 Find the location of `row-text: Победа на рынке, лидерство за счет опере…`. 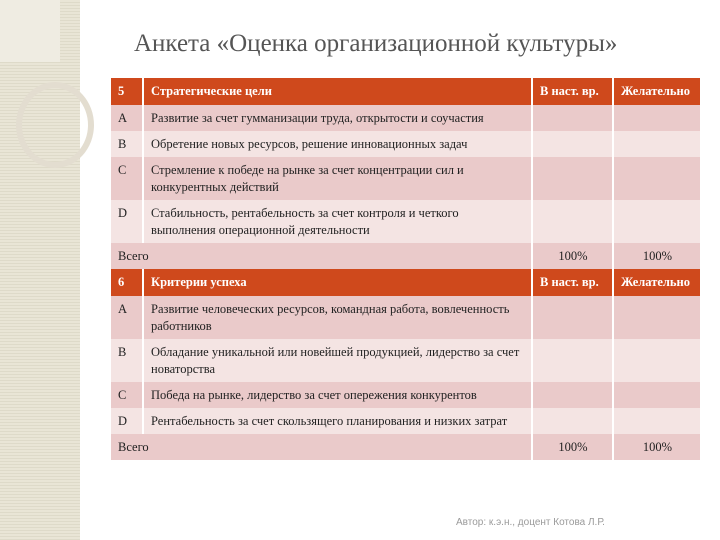

row-text: Победа на рынке, лидерство за счет опере… is located at coordinates (338, 395).